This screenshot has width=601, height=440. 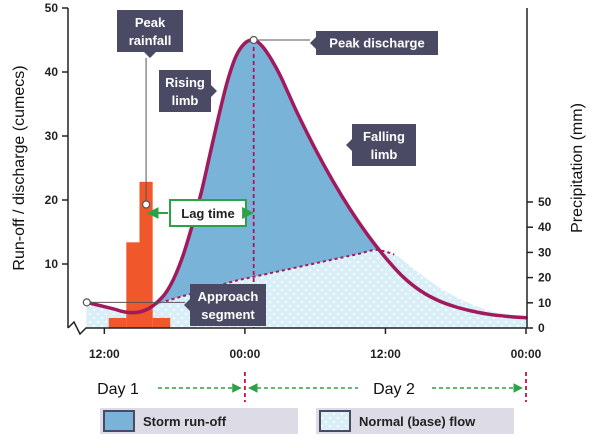 I want to click on day-2-label: Day 2, so click(x=394, y=389).